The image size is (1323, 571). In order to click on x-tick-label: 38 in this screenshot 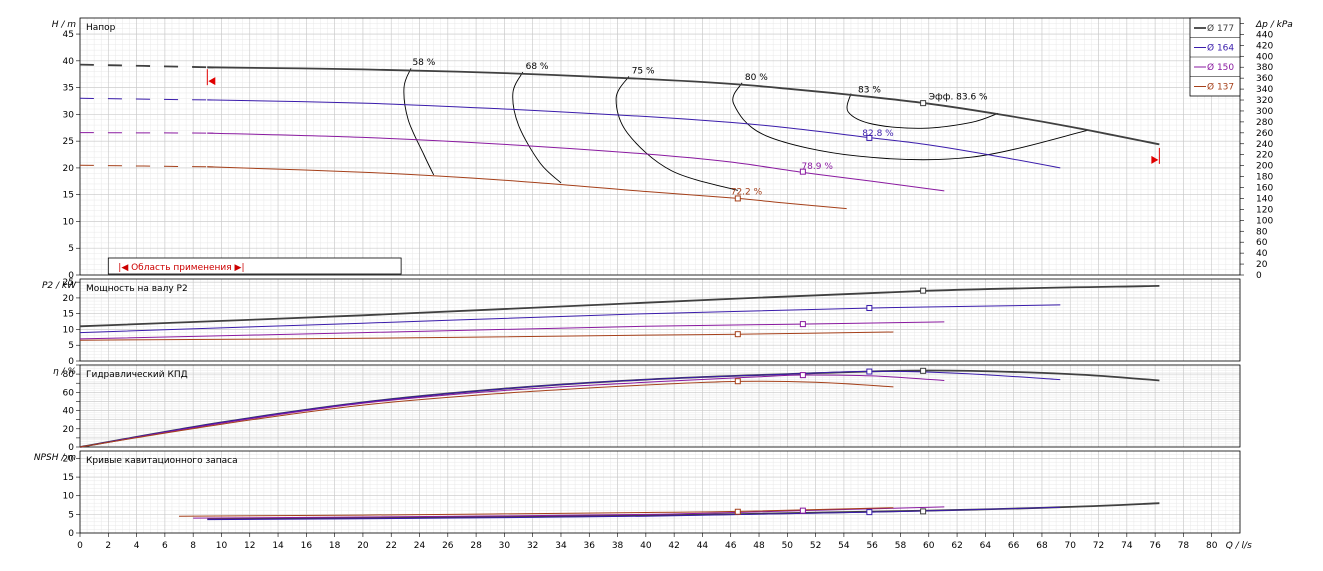, I will do `click(618, 546)`.